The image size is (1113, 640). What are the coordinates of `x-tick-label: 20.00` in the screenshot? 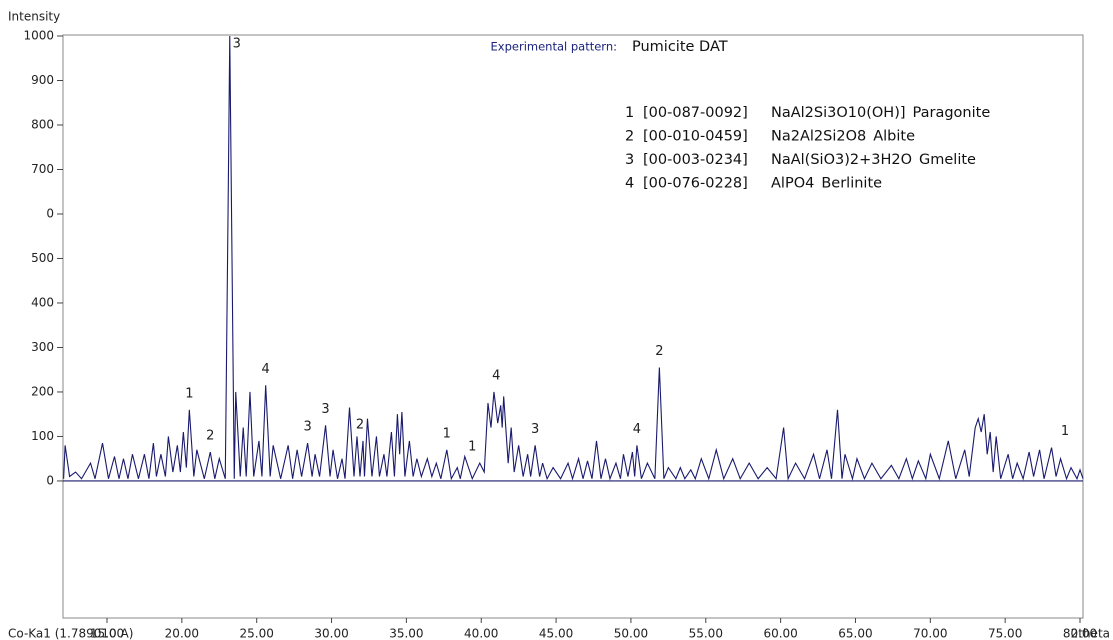 It's located at (182, 633).